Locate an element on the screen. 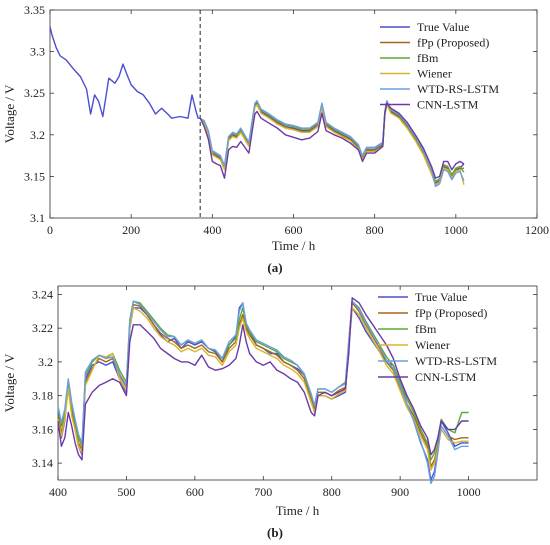  y-tick-label: 3.25 is located at coordinates (34, 93).